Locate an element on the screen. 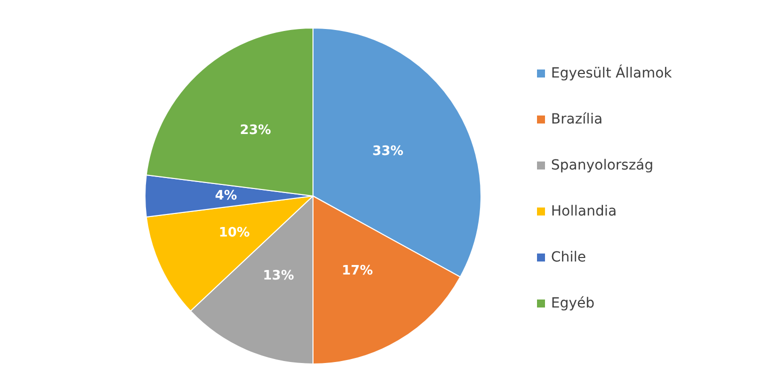  legend-label: Egyéb is located at coordinates (573, 304).